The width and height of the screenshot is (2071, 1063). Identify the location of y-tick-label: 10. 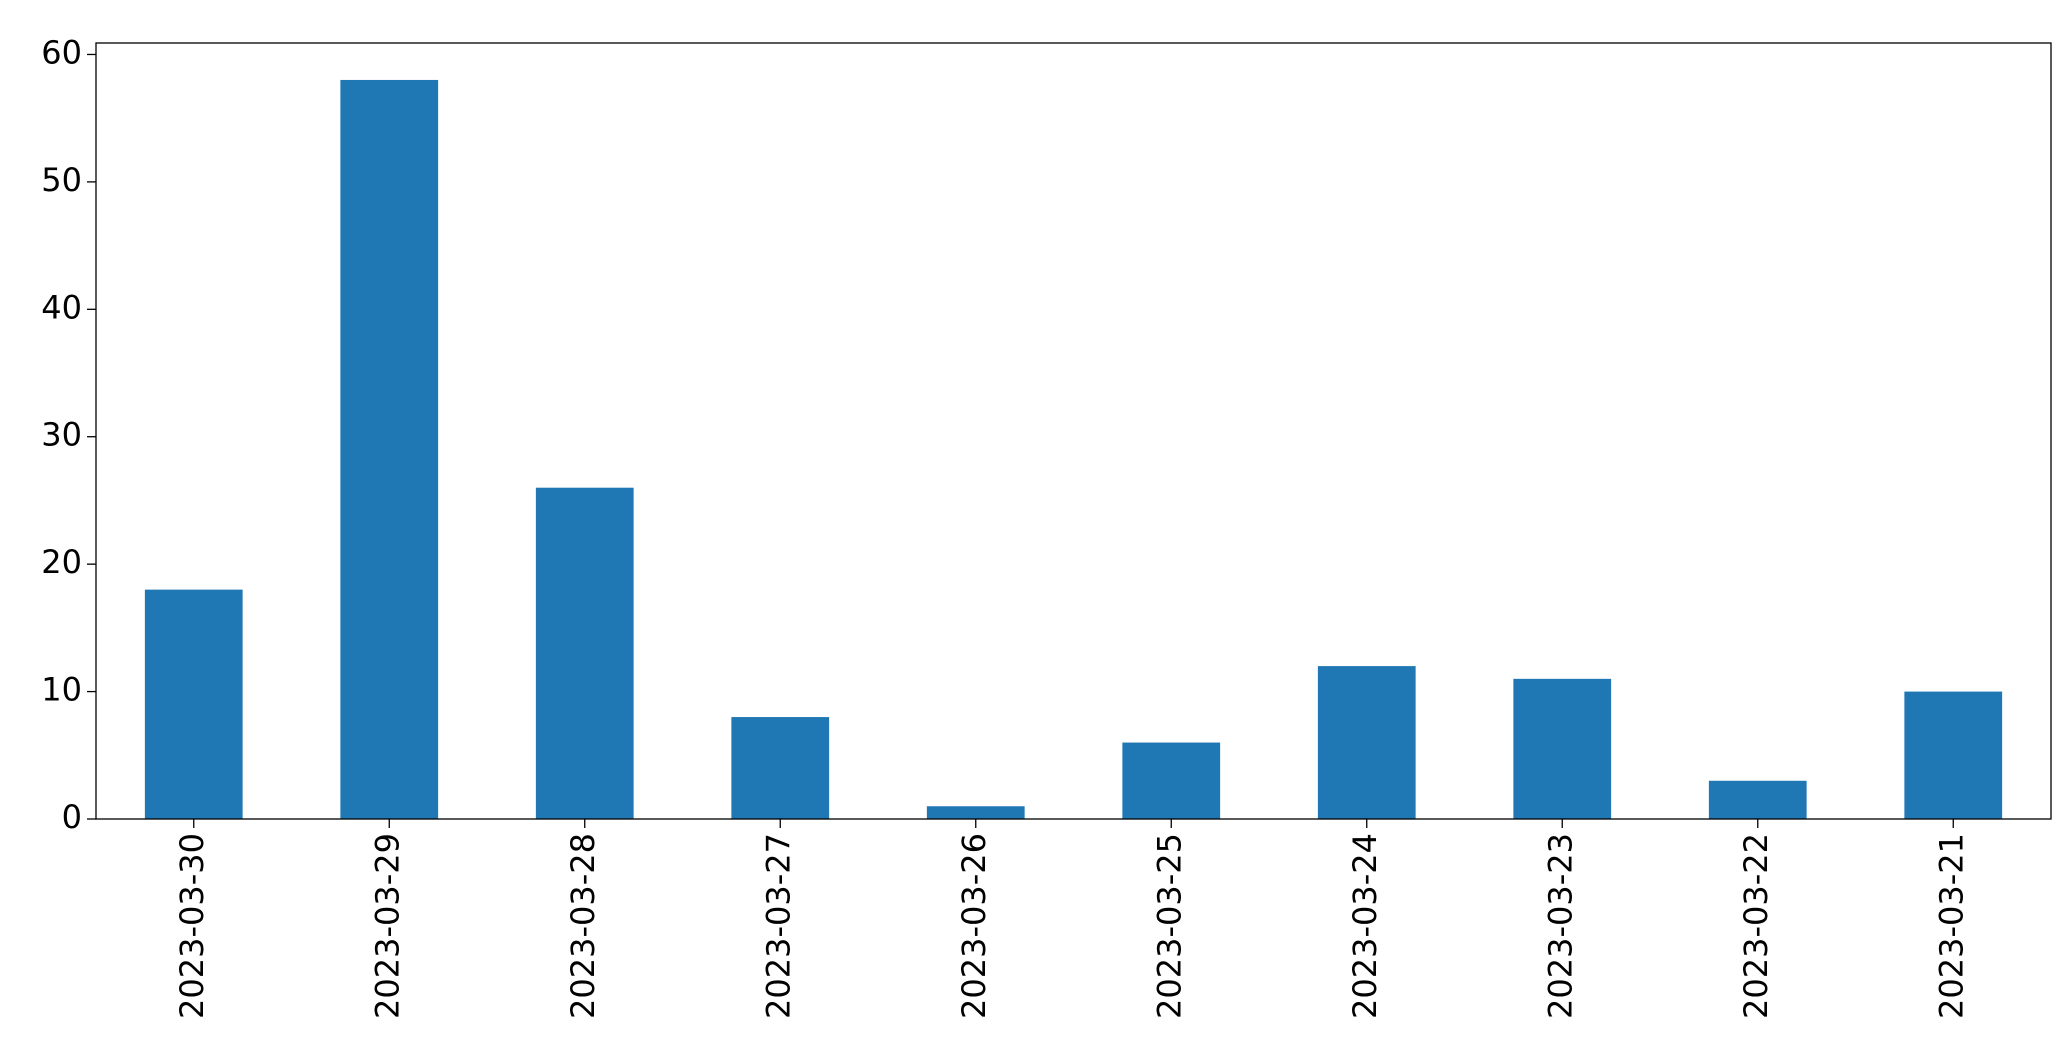
(61, 690).